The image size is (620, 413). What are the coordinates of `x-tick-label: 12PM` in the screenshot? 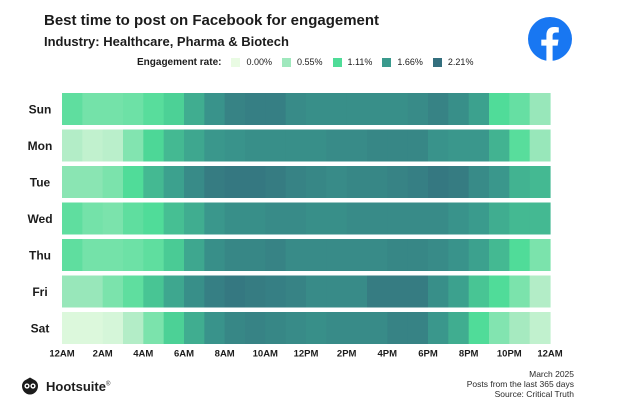 It's located at (306, 354).